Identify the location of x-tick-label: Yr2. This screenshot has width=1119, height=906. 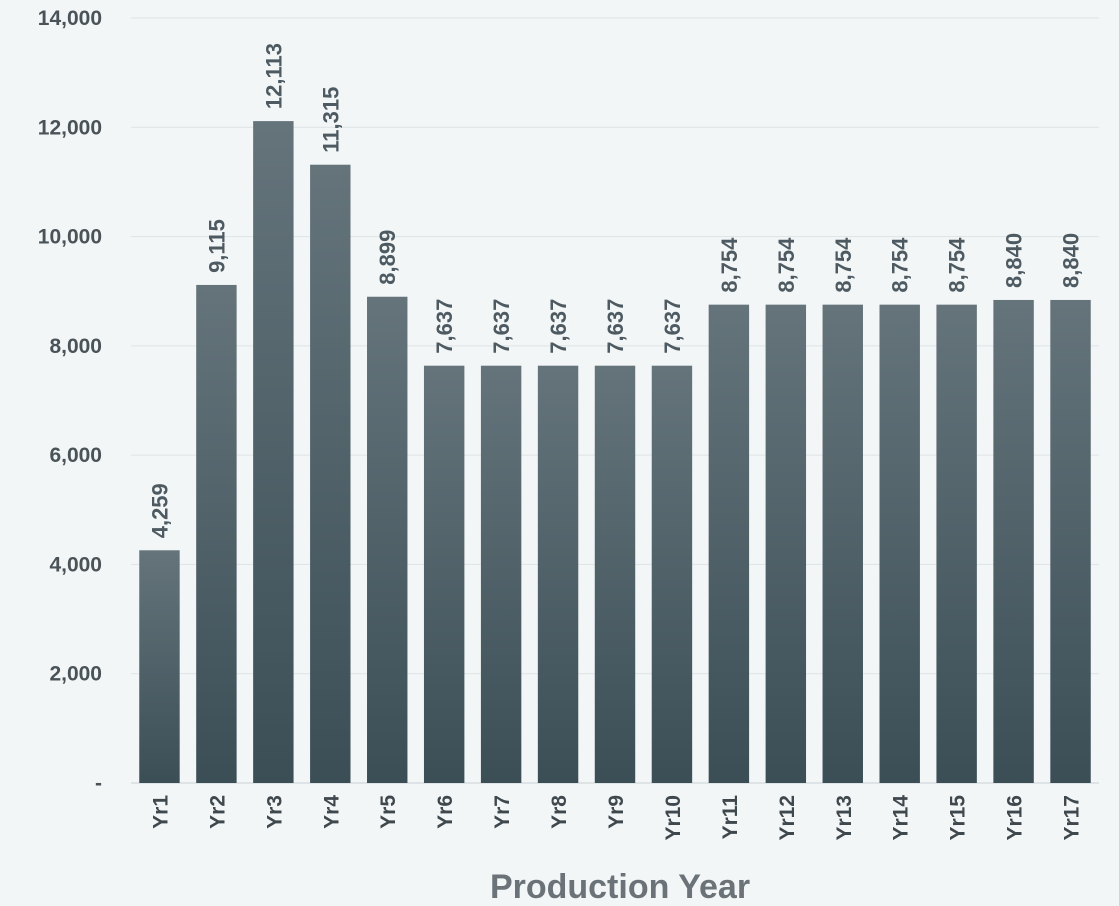
(217, 812).